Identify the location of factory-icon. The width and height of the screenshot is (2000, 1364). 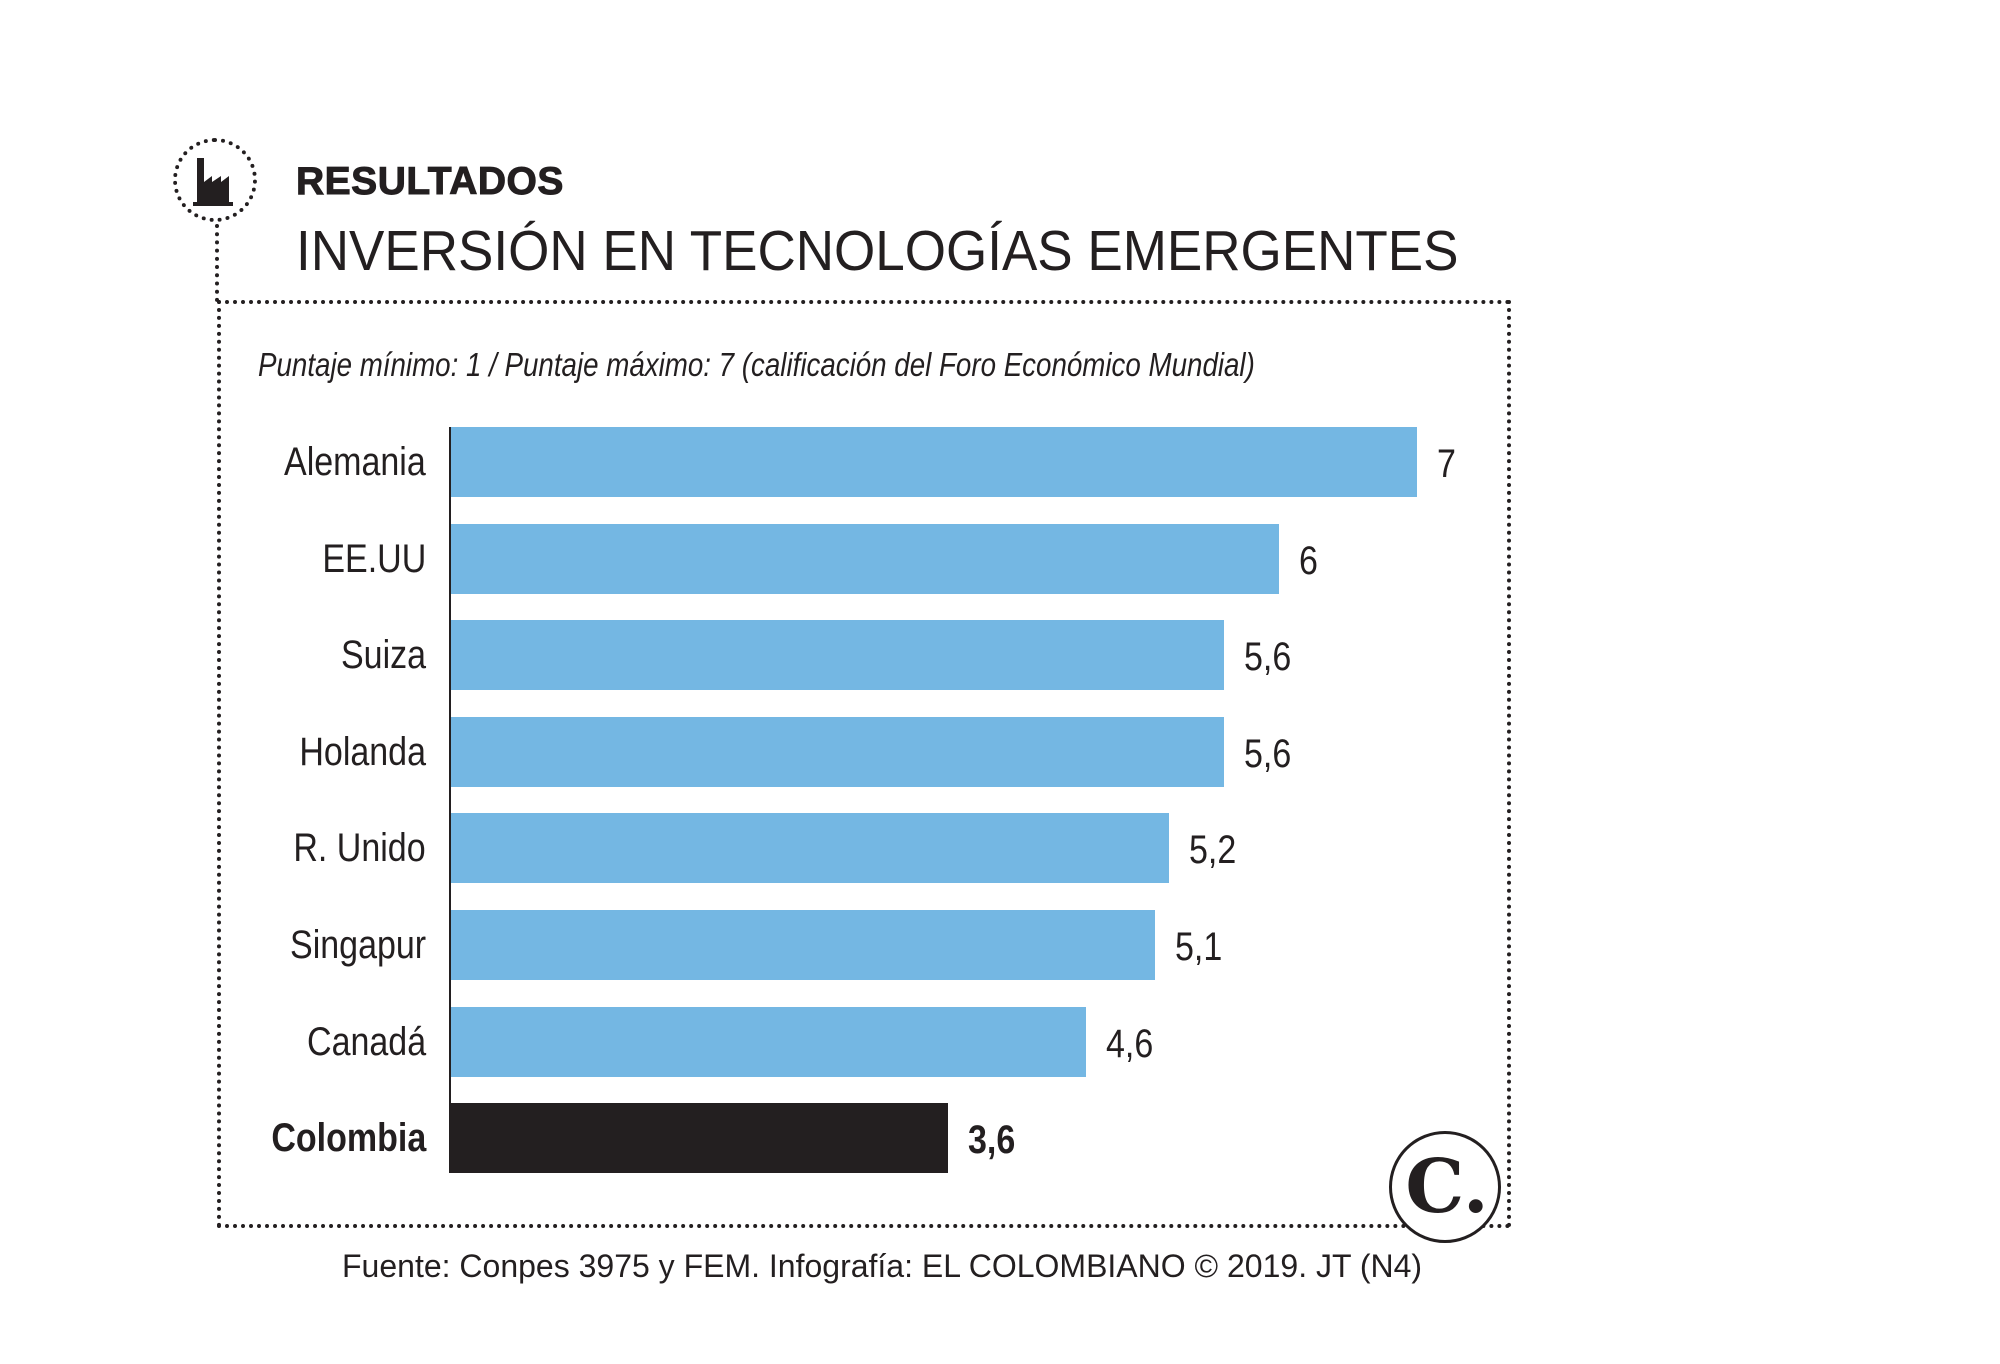
(213, 182).